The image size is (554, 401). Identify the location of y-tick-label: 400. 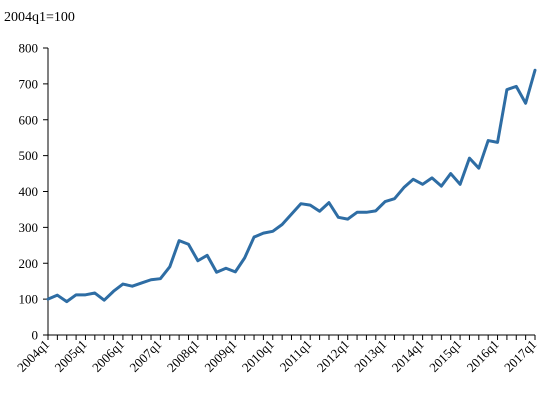
(29, 191).